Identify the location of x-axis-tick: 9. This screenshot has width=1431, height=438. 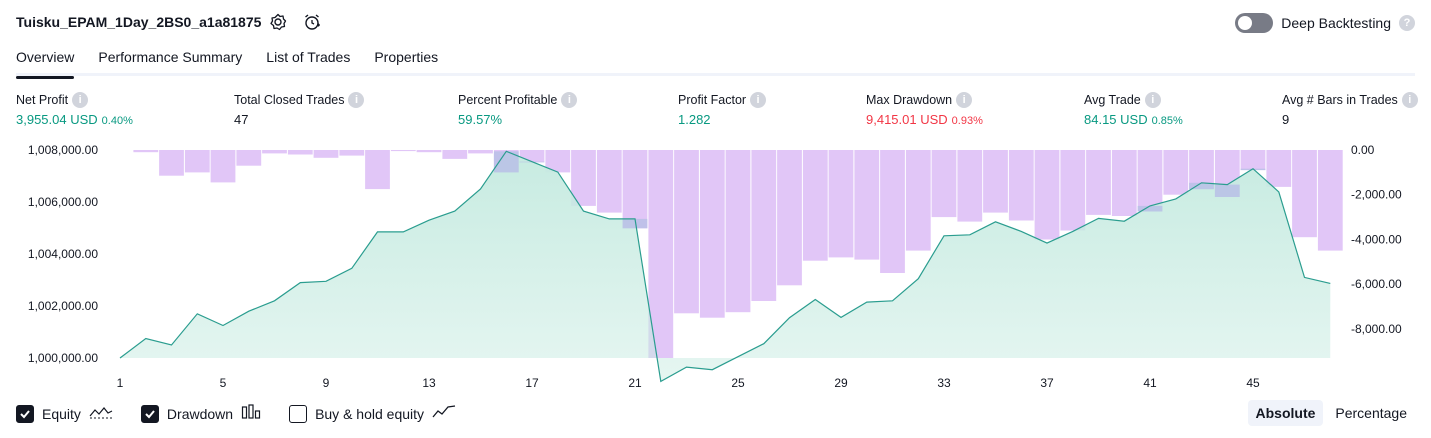
(326, 383).